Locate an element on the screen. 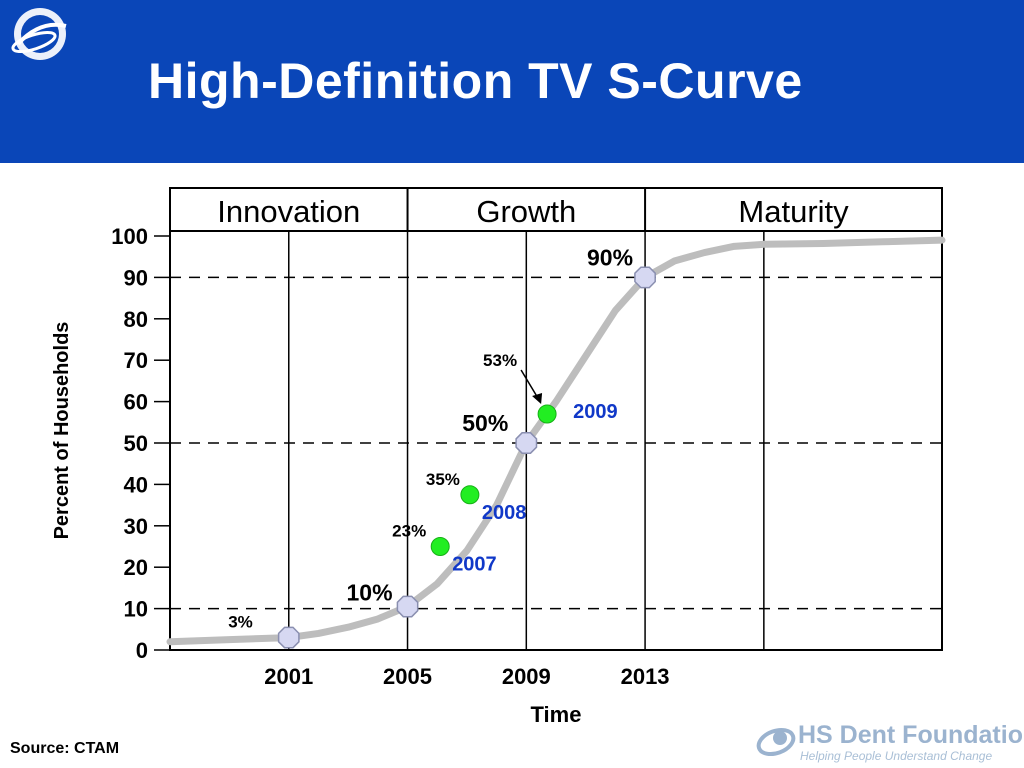  y-tick-label: 40 is located at coordinates (136, 484).